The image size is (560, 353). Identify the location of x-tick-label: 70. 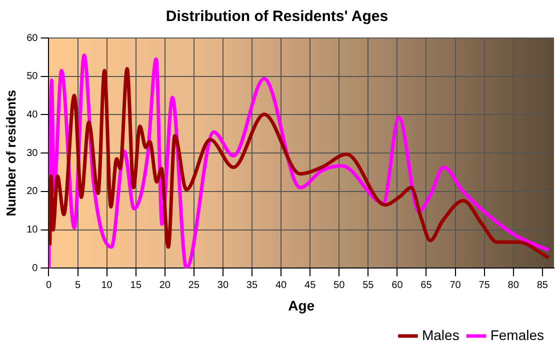
(456, 285).